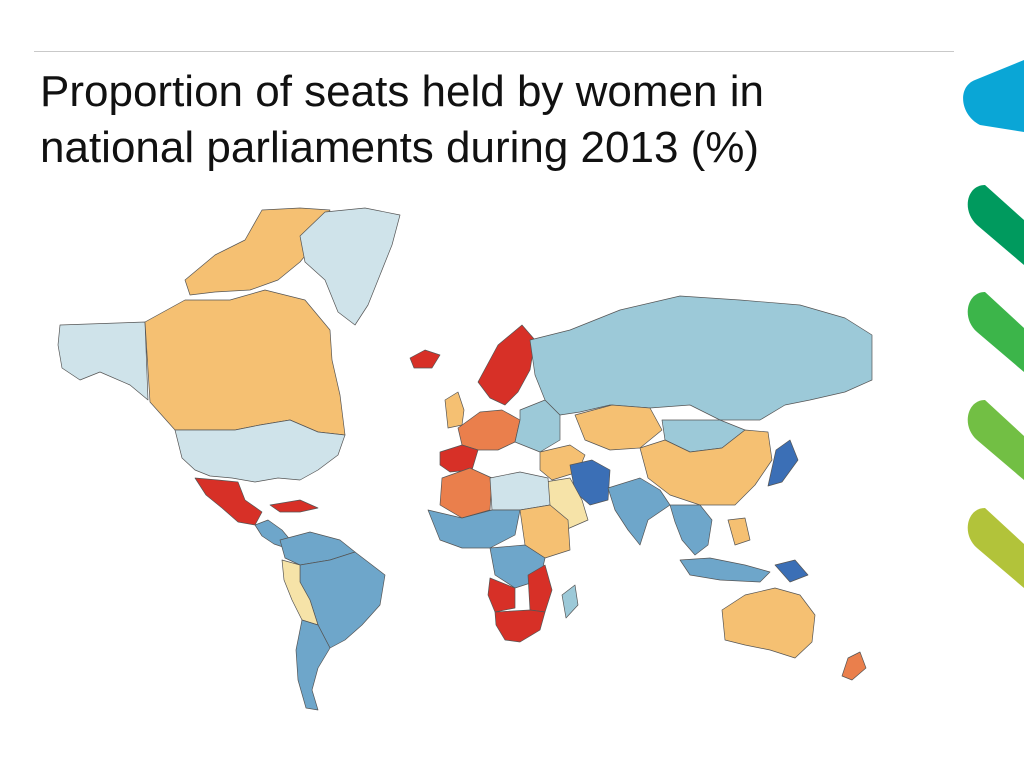  Describe the element at coordinates (350, 266) in the screenshot. I see `region-greenland` at that location.